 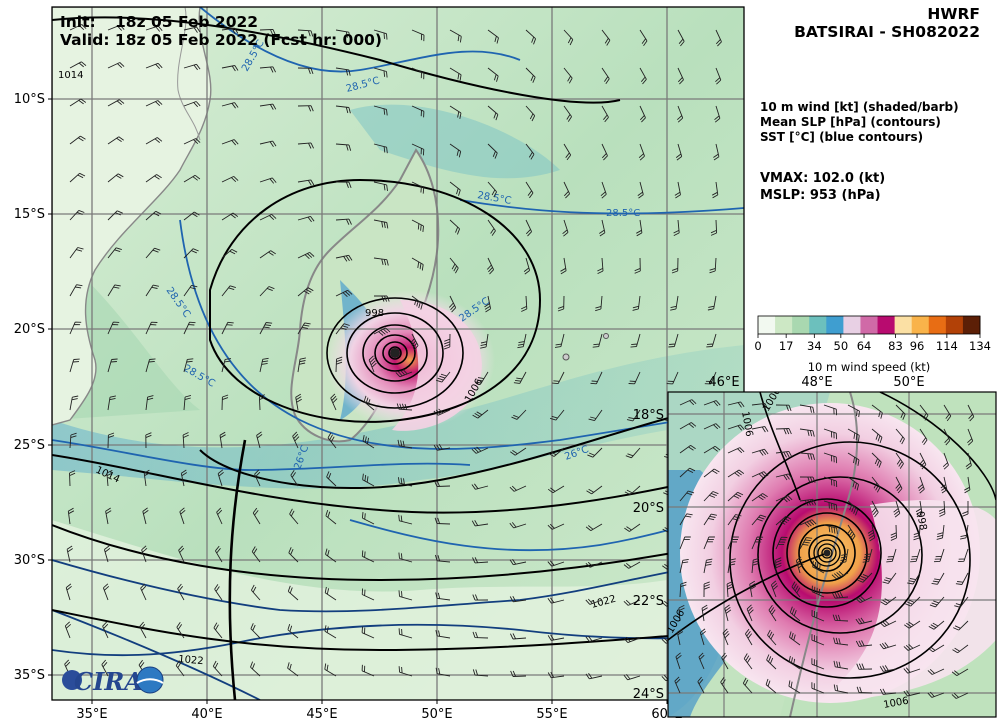 What do you see at coordinates (872, 344) in the screenshot?
I see `colorbar: 0 17 34 50 64 83 96 114 134 10 m wind speed (kt)` at bounding box center [872, 344].